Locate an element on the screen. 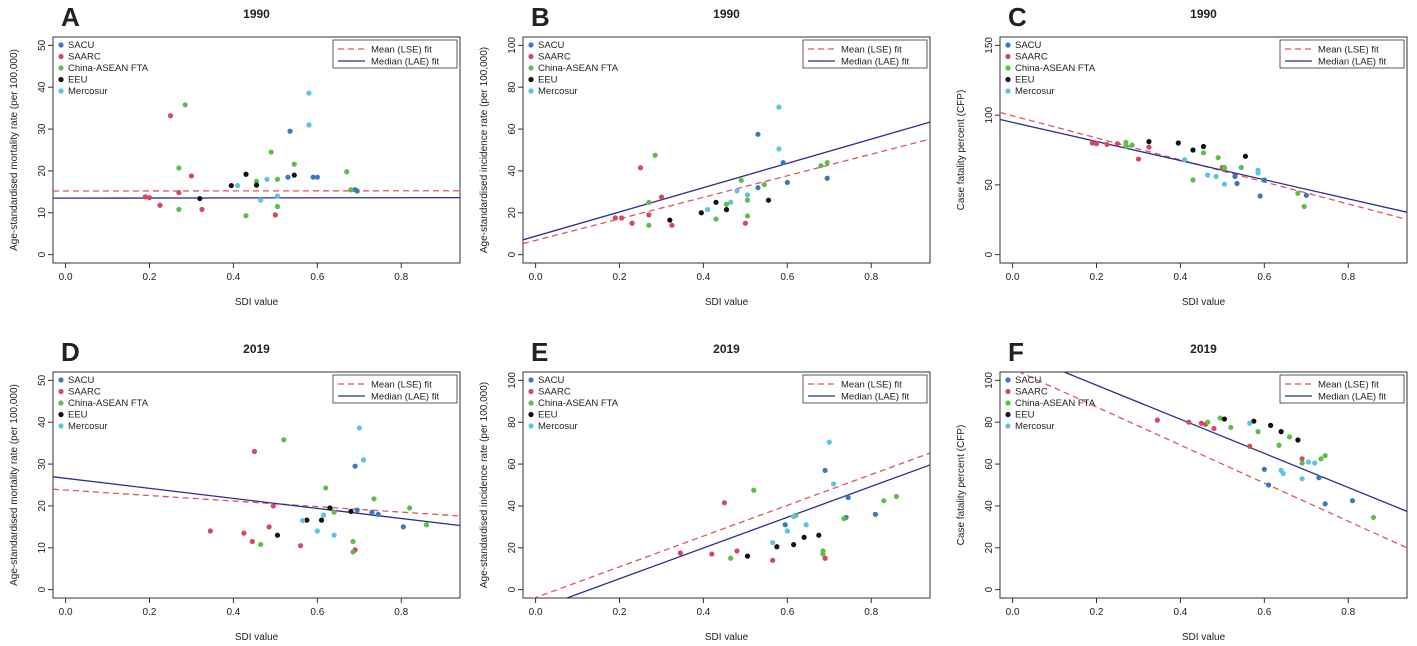 The width and height of the screenshot is (1417, 646). y-tick-label: 60 is located at coordinates (512, 129).